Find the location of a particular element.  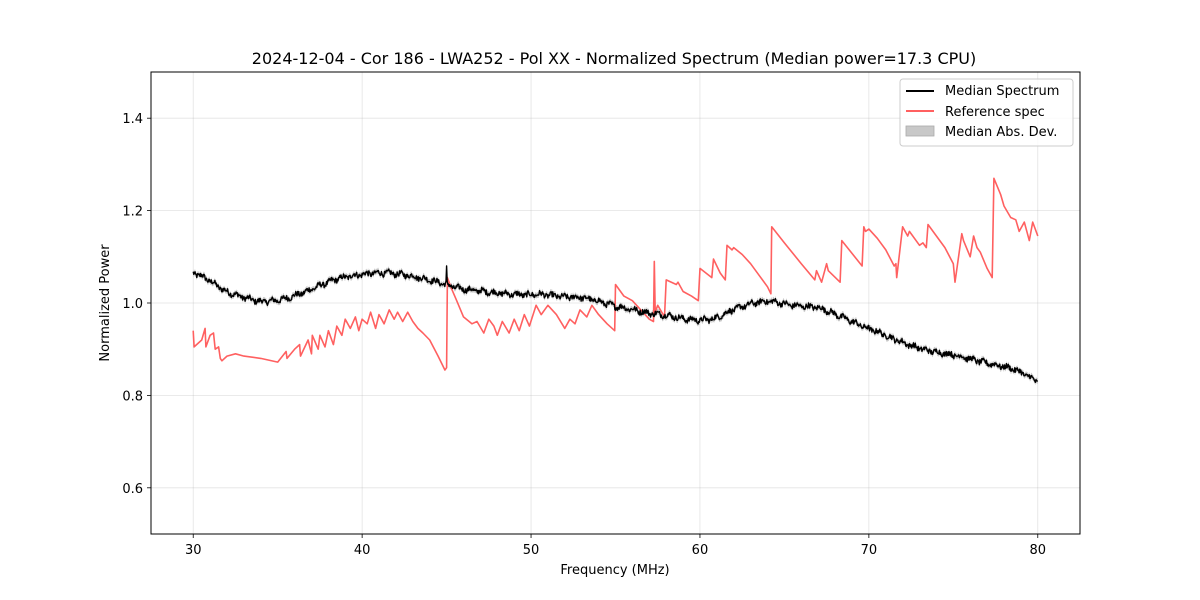

y-tick-label: 0.6 is located at coordinates (132, 489).